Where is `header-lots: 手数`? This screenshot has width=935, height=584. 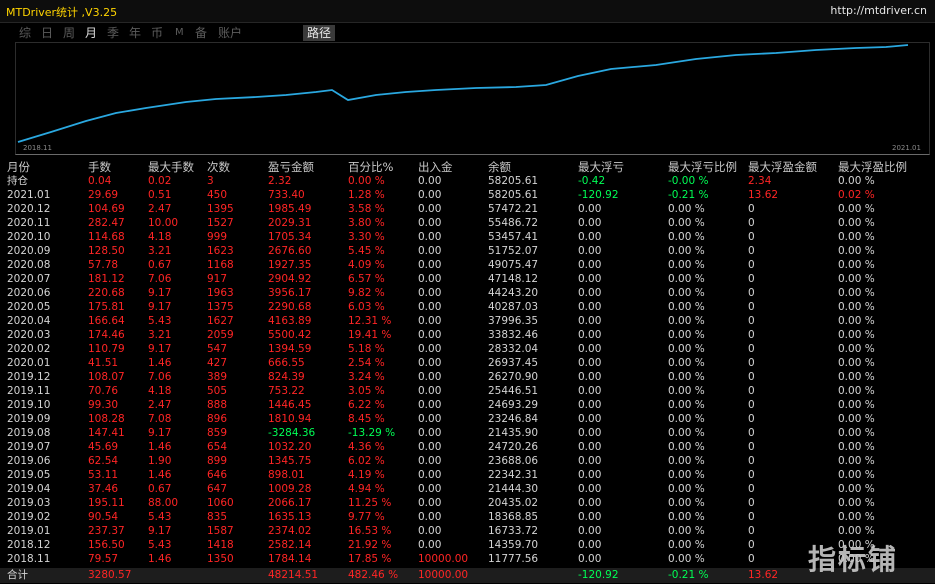 header-lots: 手数 is located at coordinates (99, 167).